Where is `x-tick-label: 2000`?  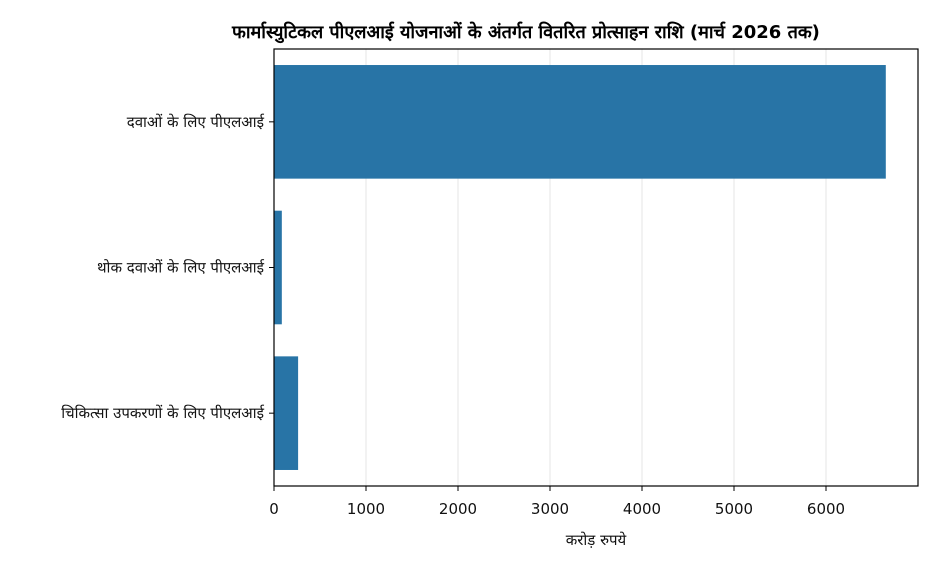
x-tick-label: 2000 is located at coordinates (458, 509).